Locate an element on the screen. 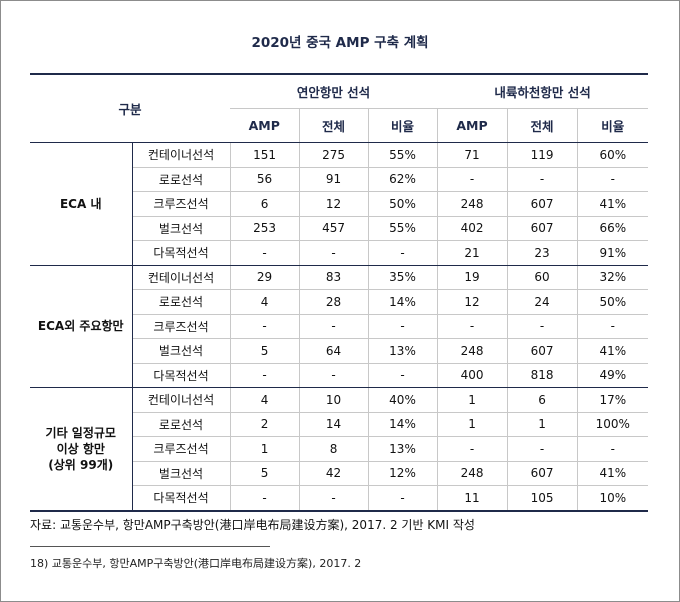  header-category: 구분 is located at coordinates (130, 108).